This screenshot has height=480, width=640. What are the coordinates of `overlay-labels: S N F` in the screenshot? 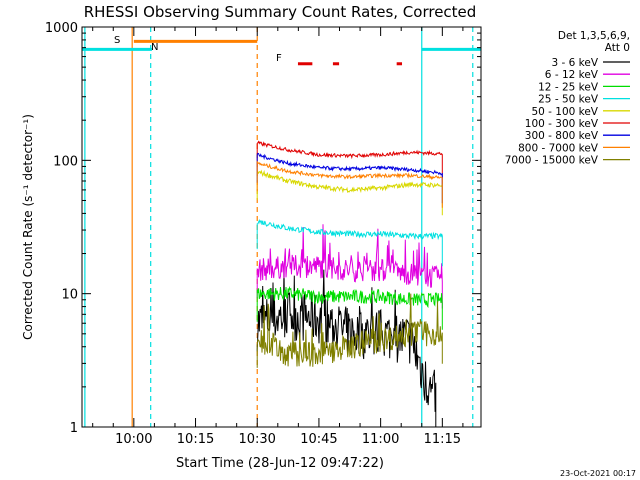 It's located at (198, 49).